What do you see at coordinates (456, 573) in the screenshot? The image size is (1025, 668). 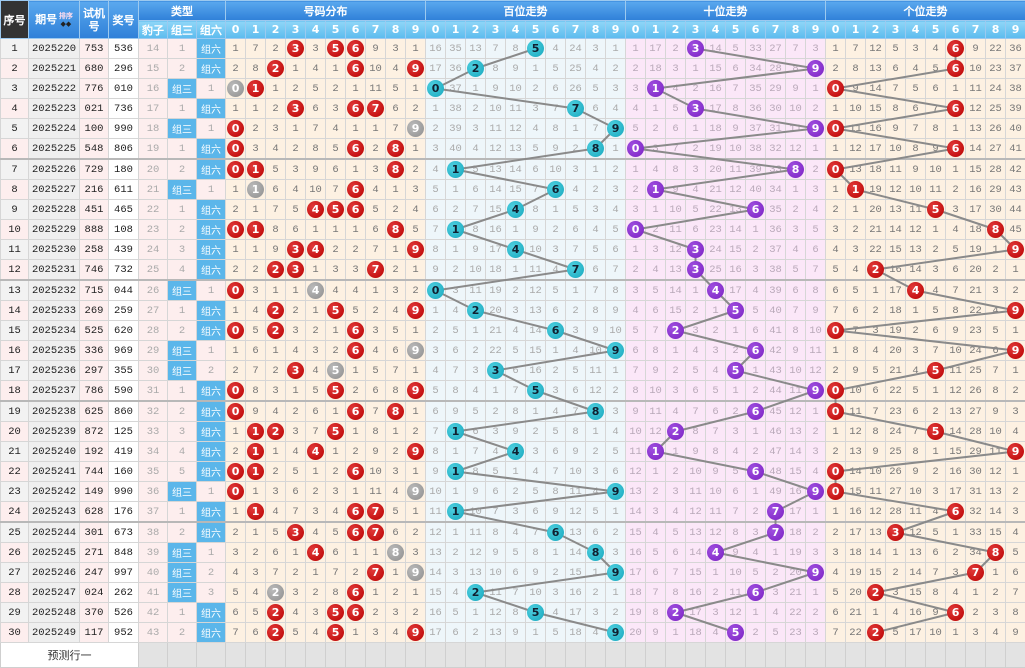 I see `bai-omission-cell: 3` at bounding box center [456, 573].